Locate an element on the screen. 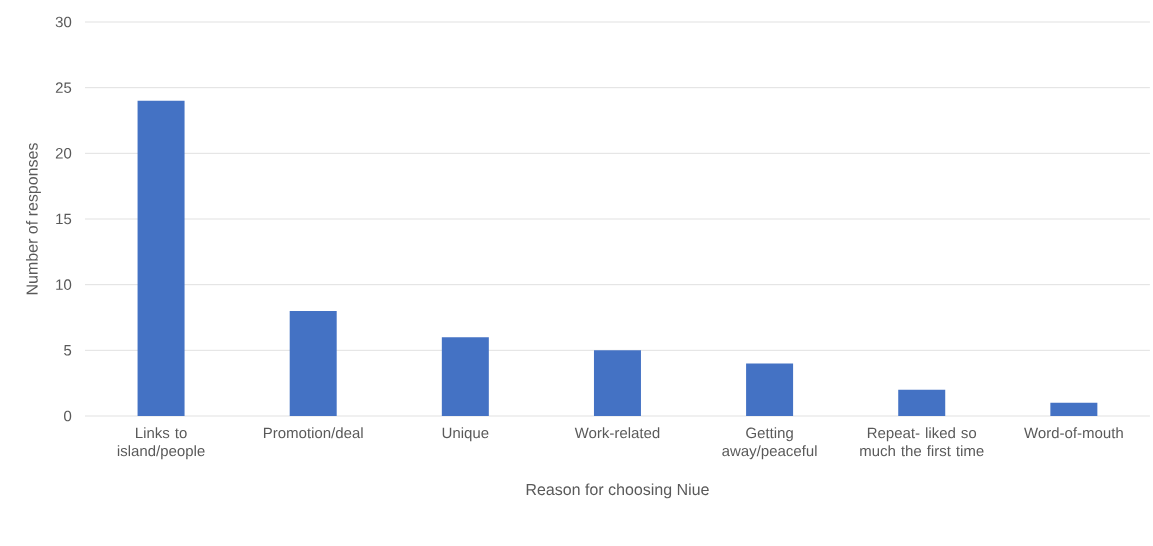 Image resolution: width=1153 pixels, height=546 pixels. y-tick-label: 25 is located at coordinates (63, 87).